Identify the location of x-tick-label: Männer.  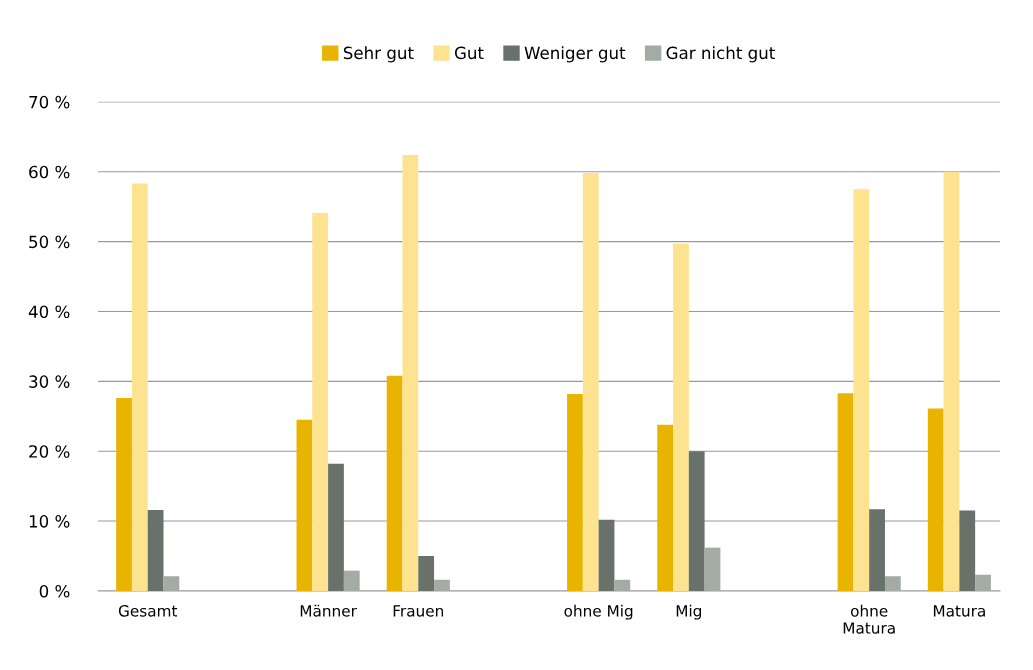
(328, 610).